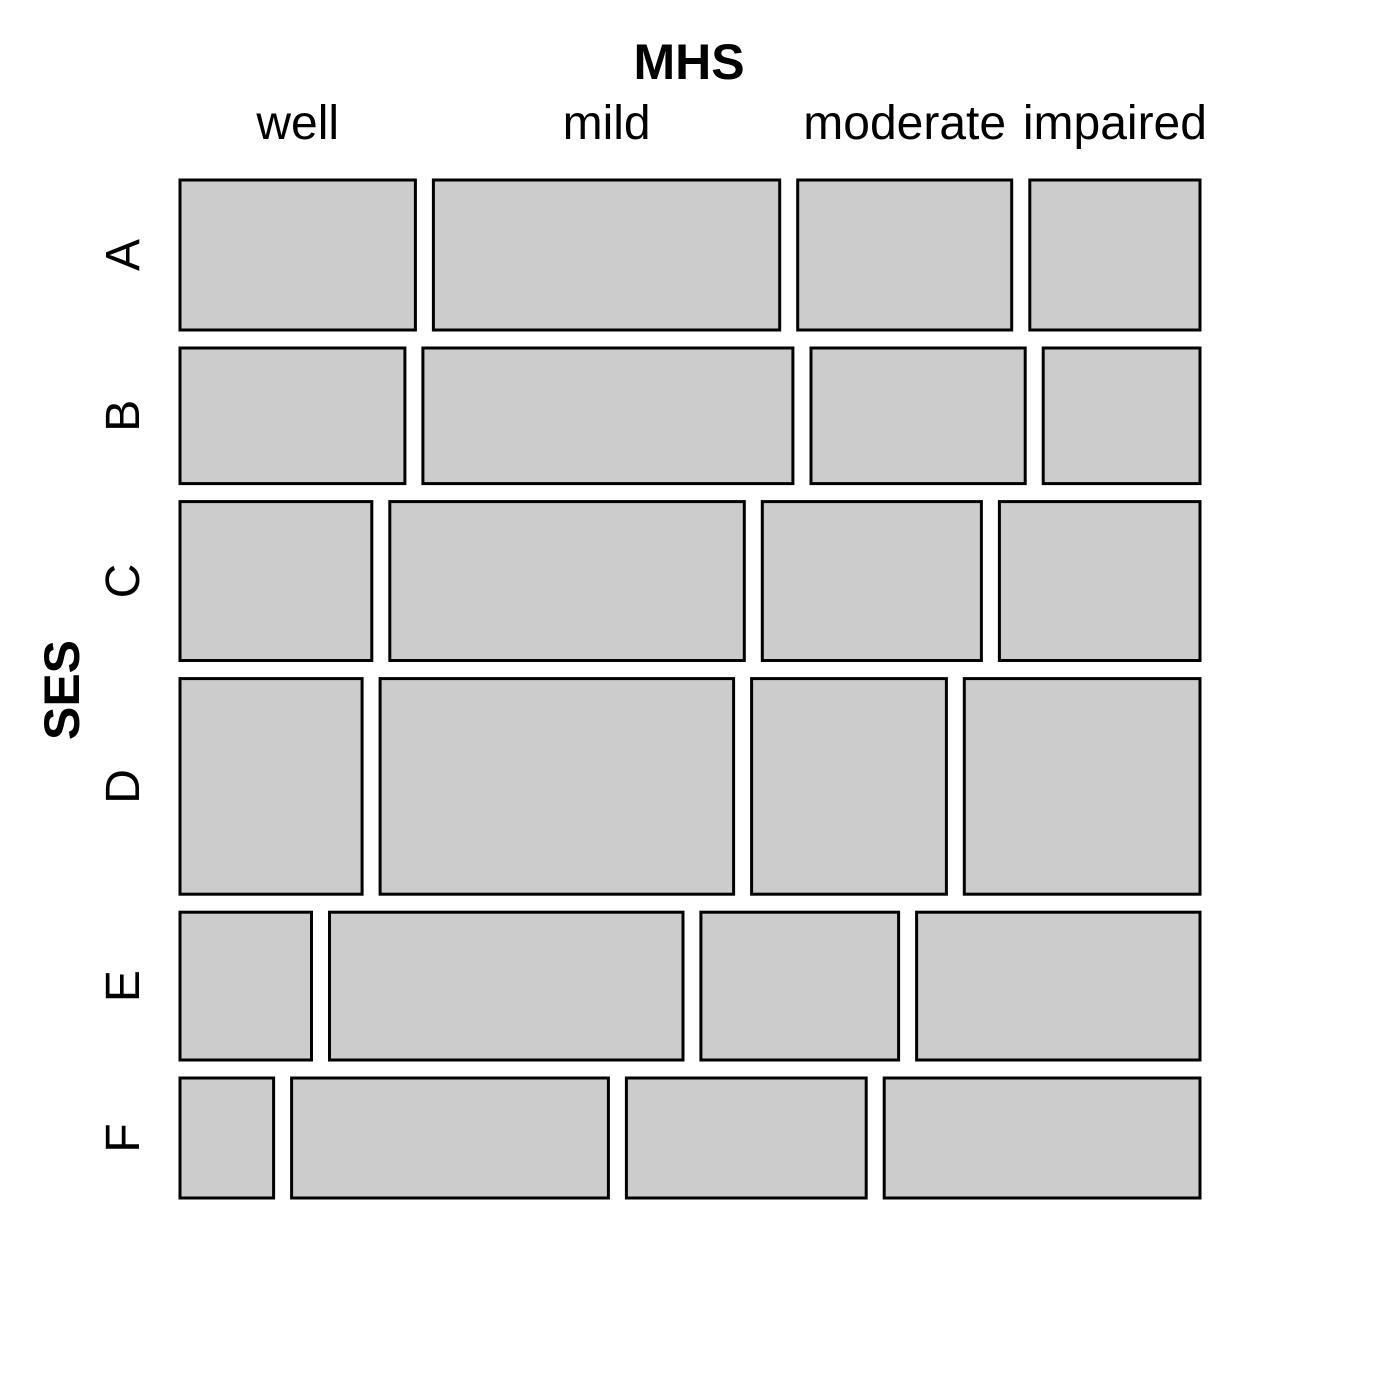 This screenshot has width=1380, height=1380. Describe the element at coordinates (297, 255) in the screenshot. I see `tile-A-well` at that location.